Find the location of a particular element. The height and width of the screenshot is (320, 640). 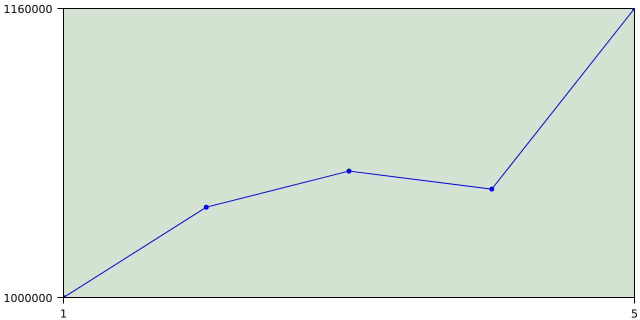

y-tick-label: 1160000 is located at coordinates (28, 9).